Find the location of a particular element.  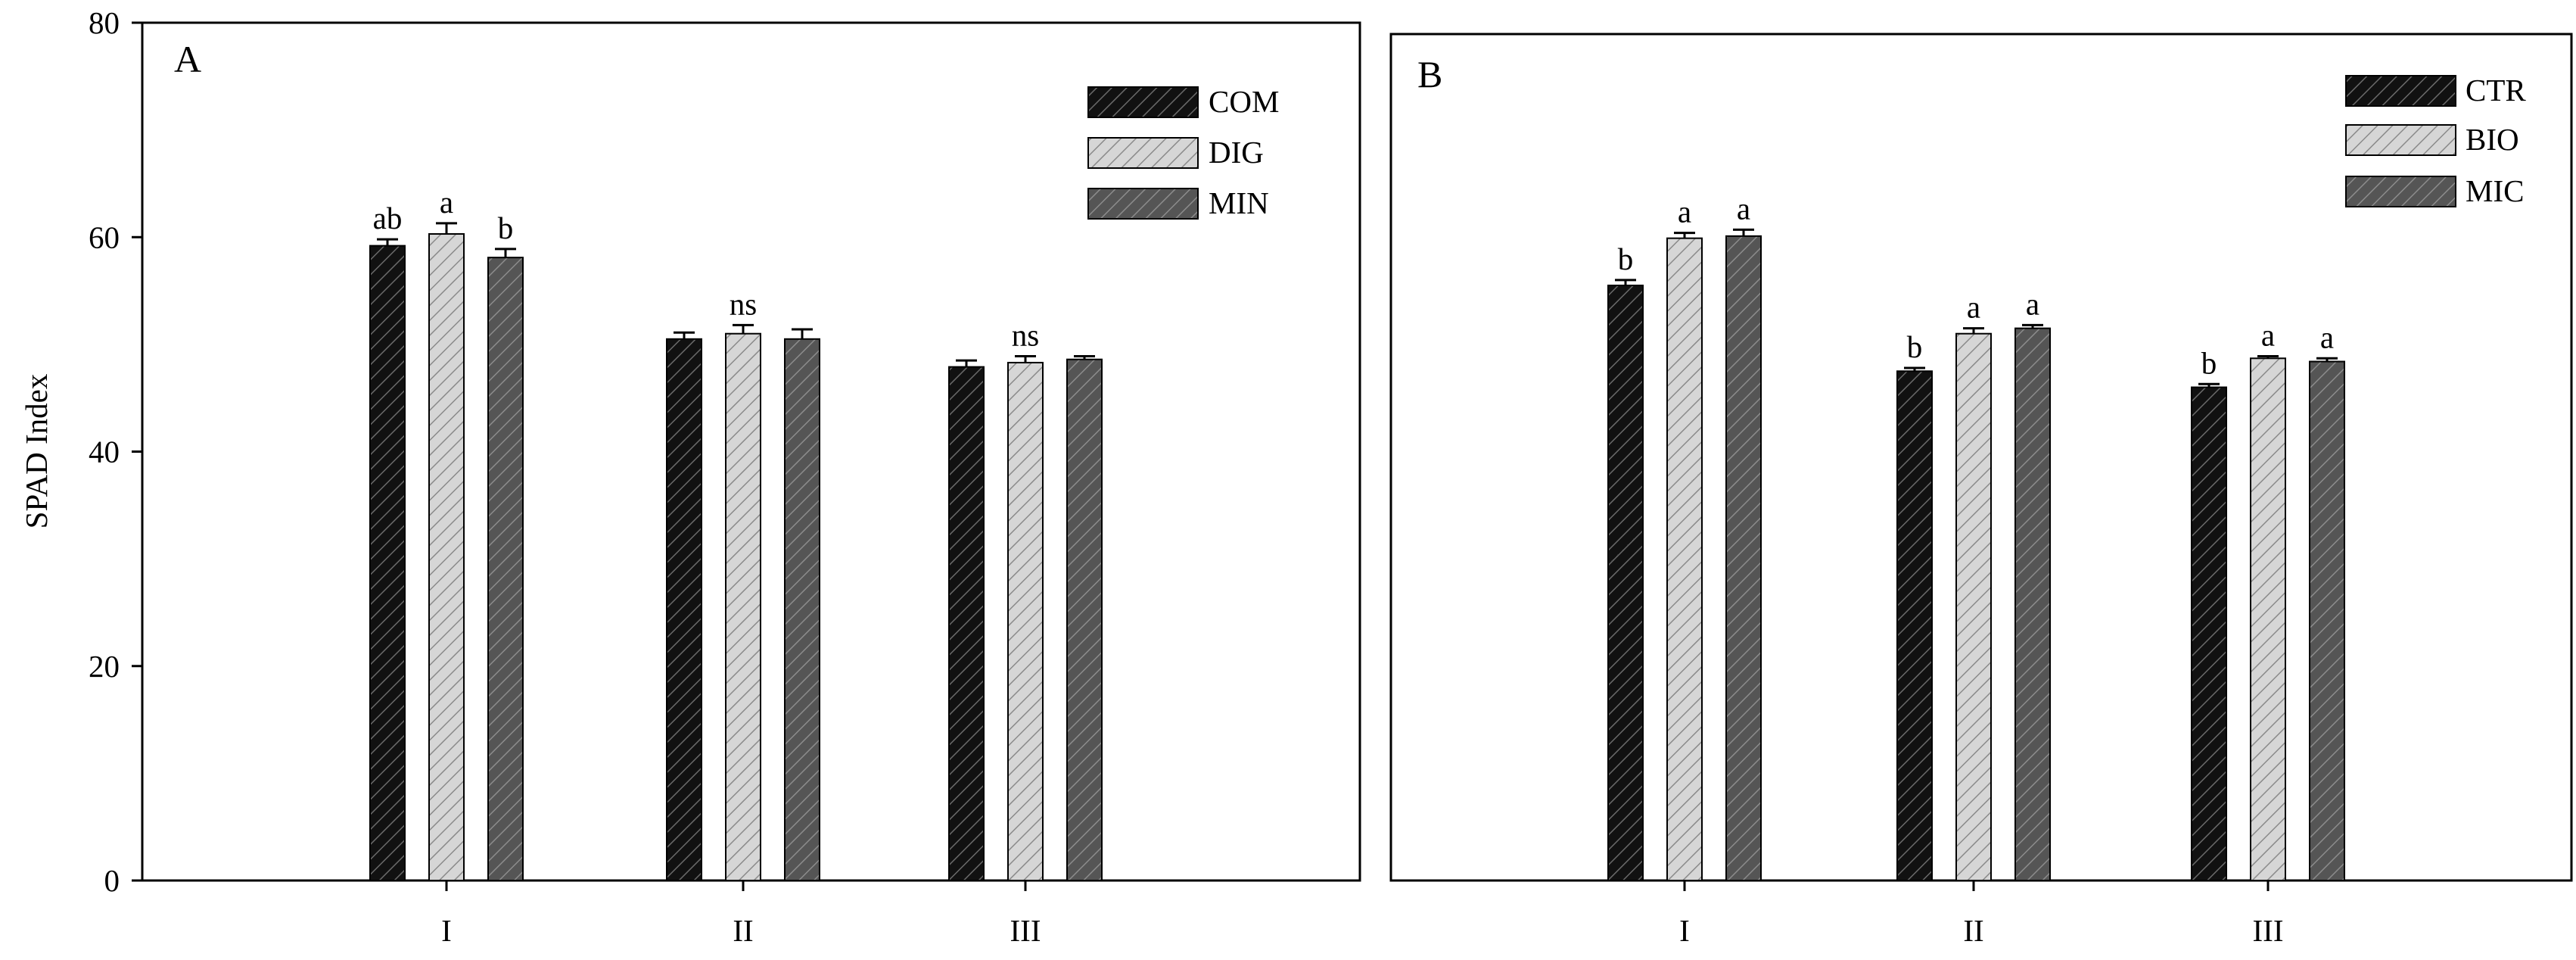

bar-min-iii is located at coordinates (1084, 619).